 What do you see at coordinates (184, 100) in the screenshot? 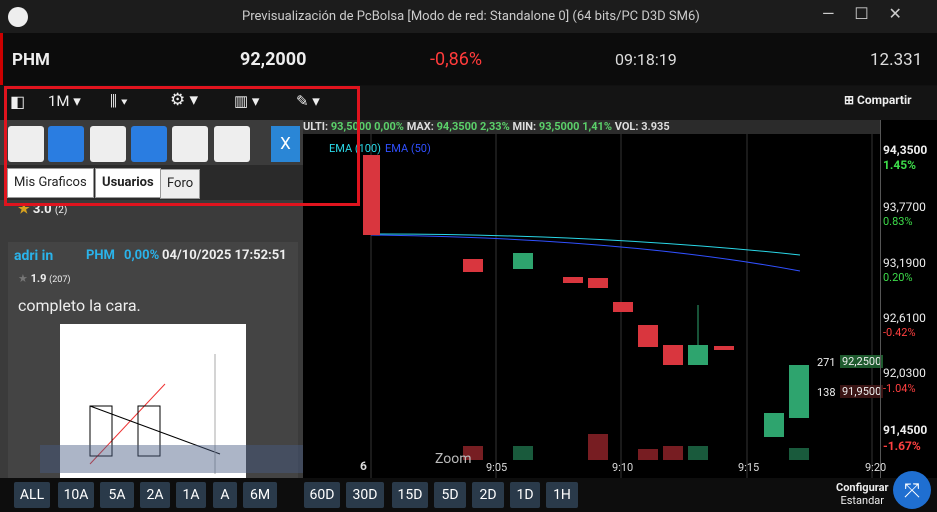
I see `settings-menu: ⚙ ▾` at bounding box center [184, 100].